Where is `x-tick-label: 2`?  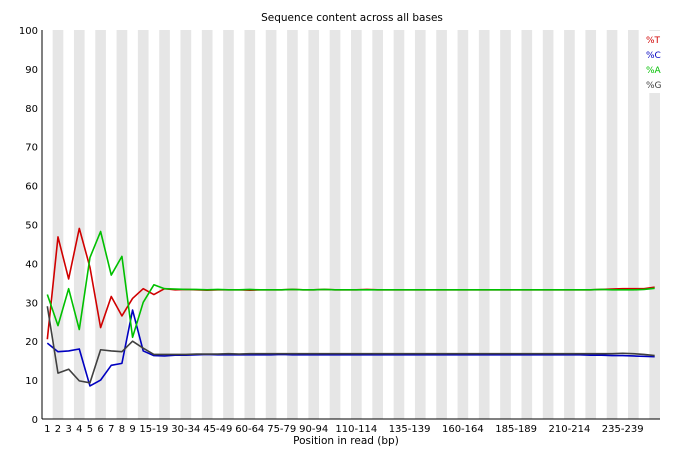 x-tick-label: 2 is located at coordinates (58, 429).